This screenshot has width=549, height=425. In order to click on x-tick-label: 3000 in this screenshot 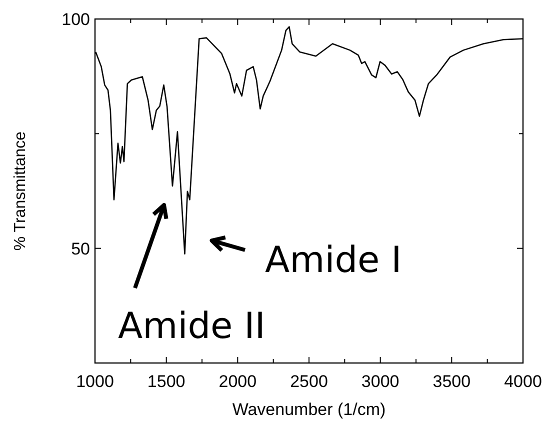, I will do `click(380, 381)`.